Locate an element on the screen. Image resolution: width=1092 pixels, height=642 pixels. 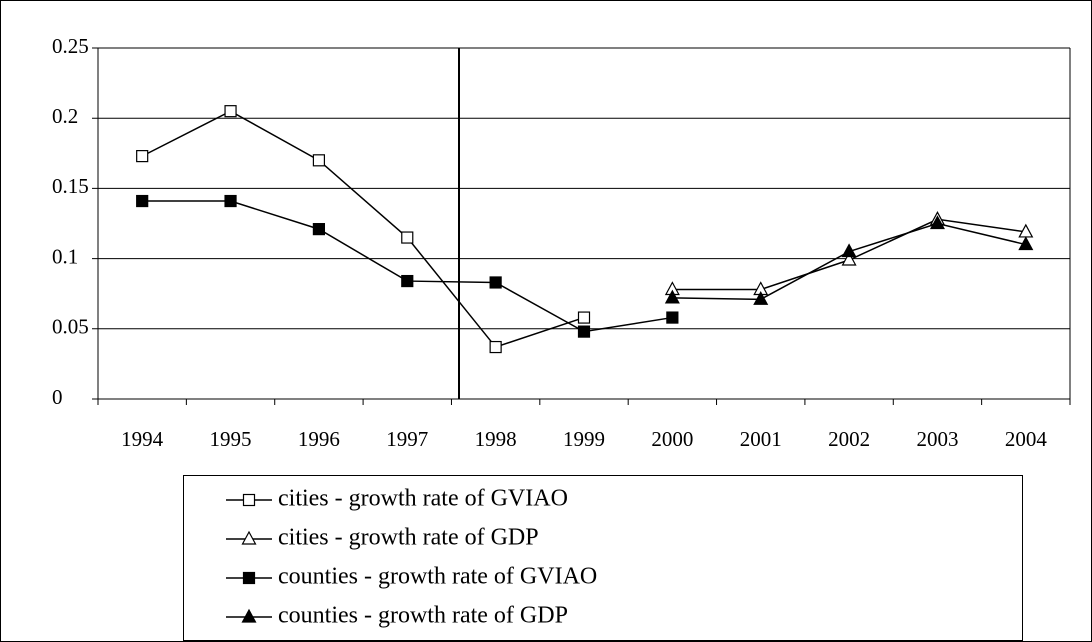
y-tick-label: 0.1 is located at coordinates (65, 256).